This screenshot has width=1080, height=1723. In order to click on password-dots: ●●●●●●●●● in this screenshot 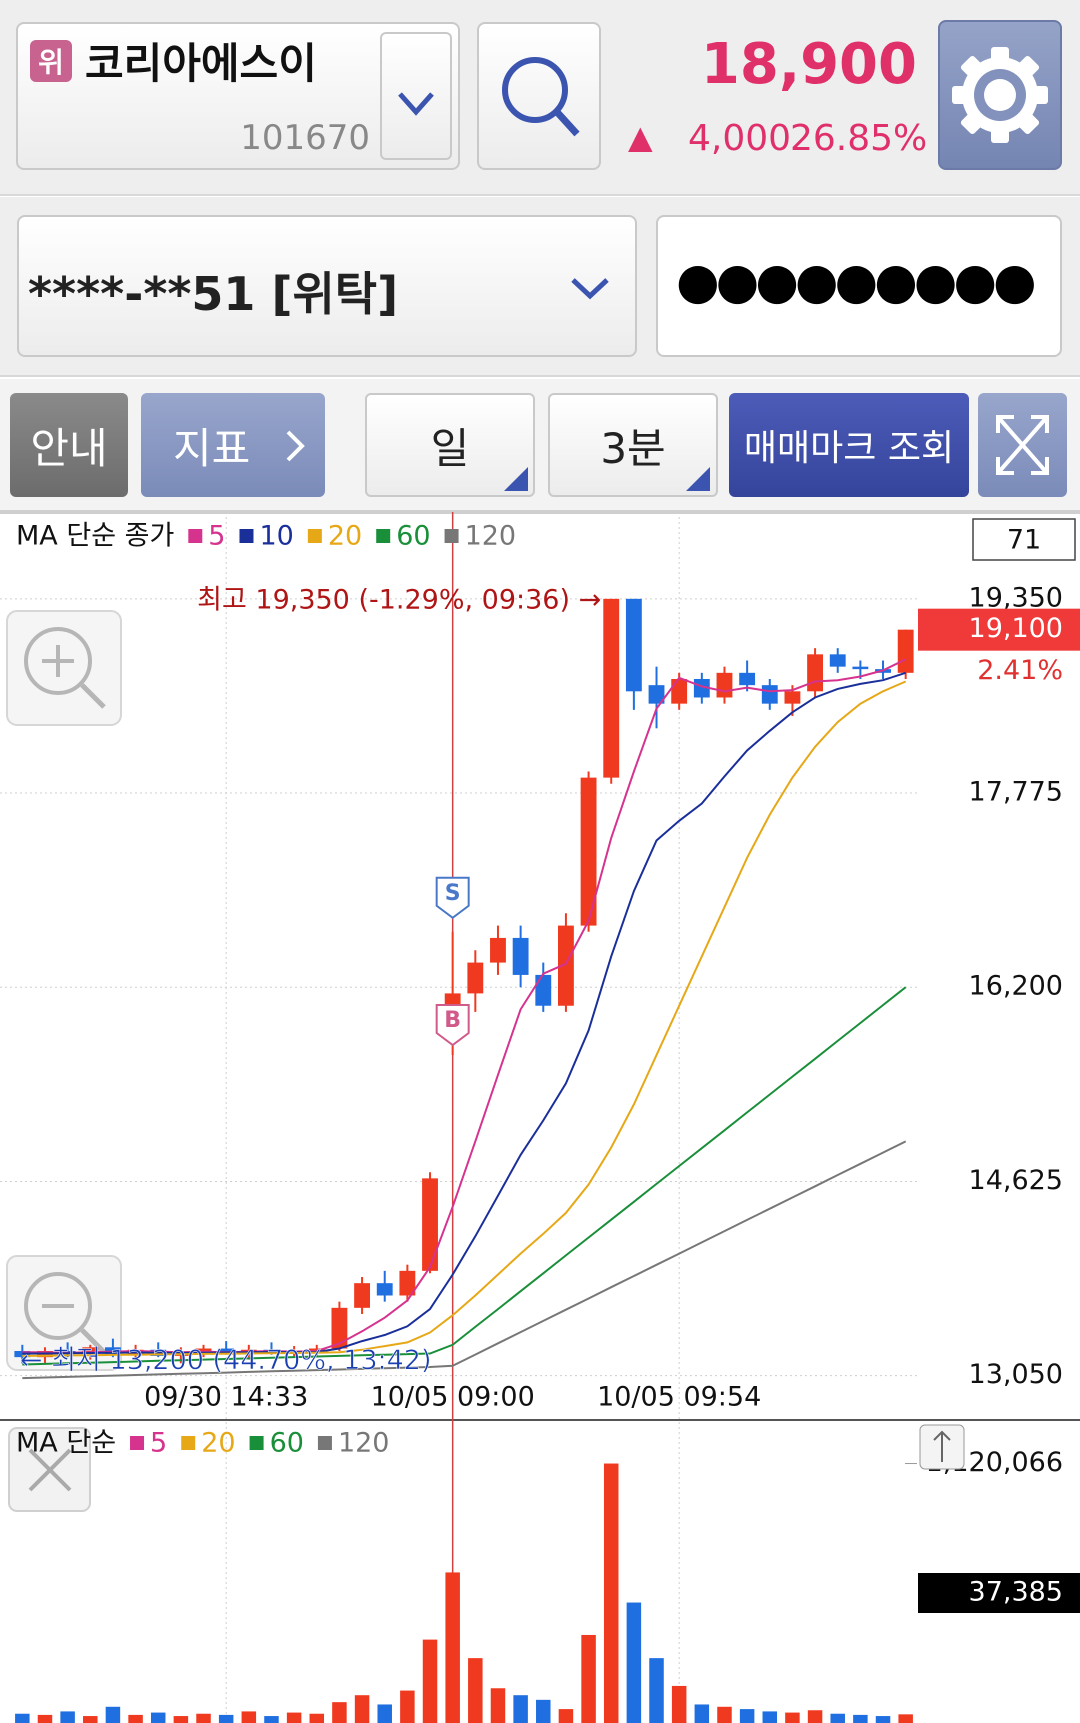, I will do `click(856, 281)`.